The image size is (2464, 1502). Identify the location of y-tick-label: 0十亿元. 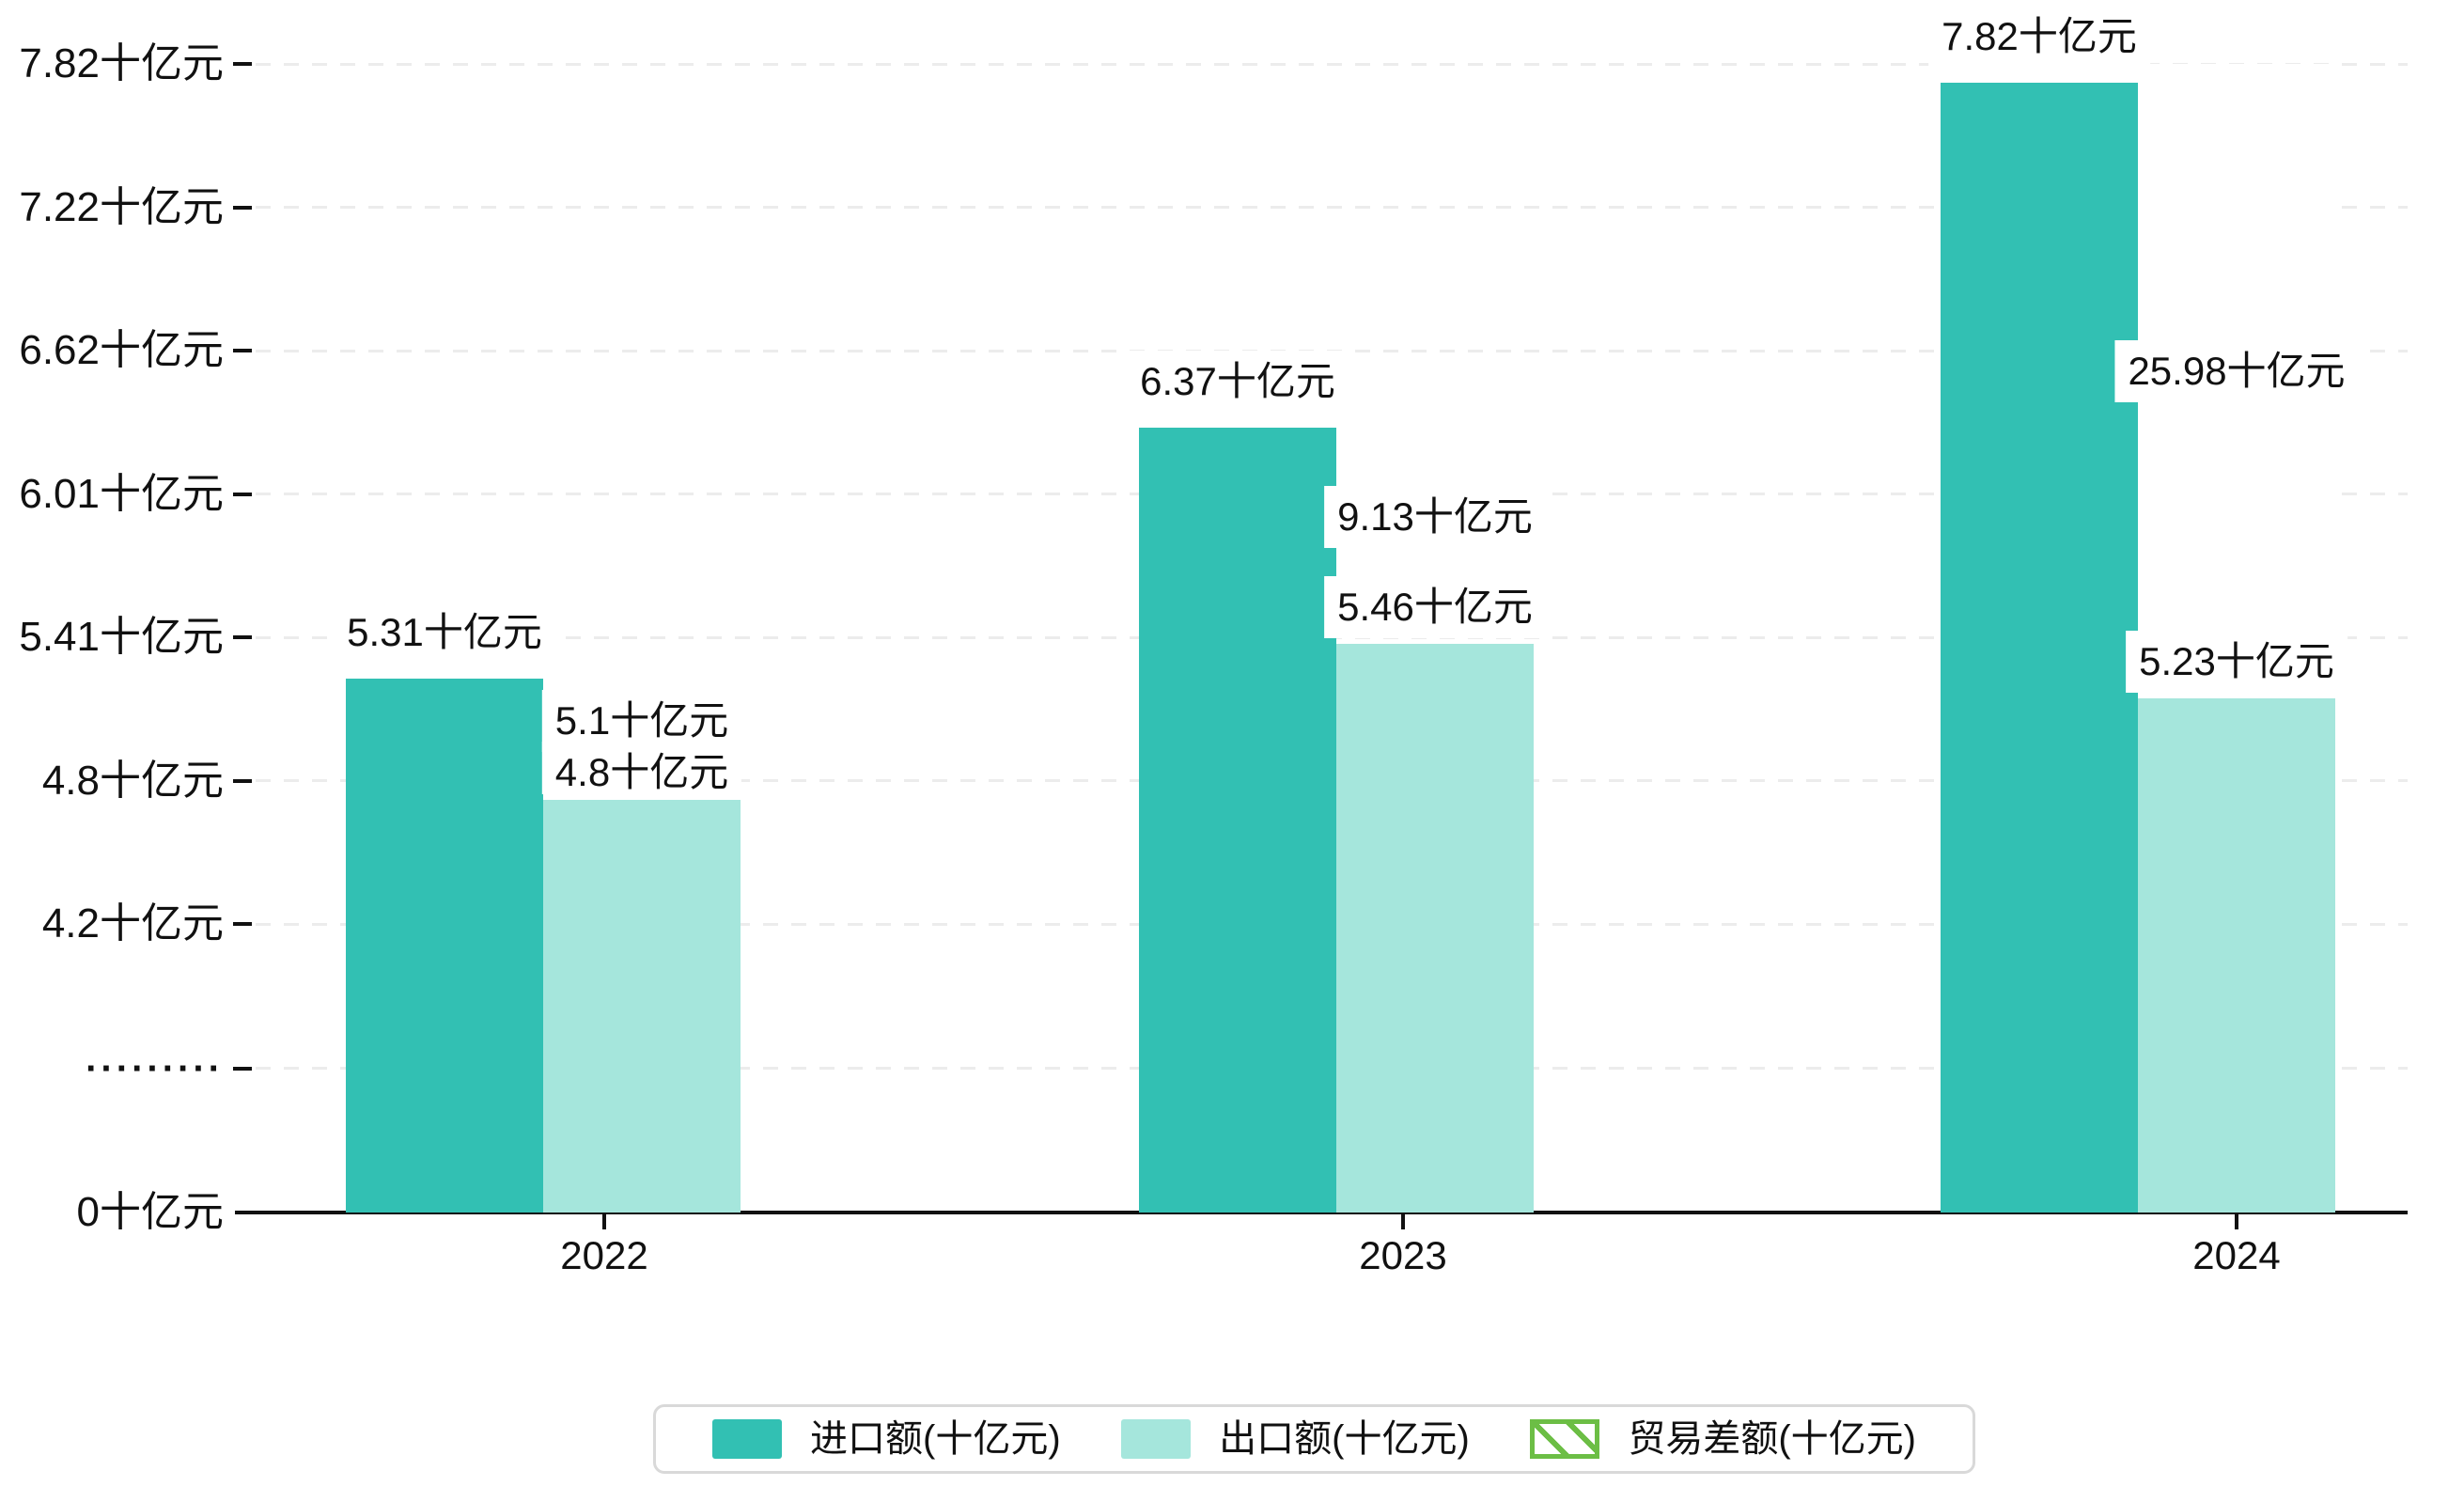
(150, 1212).